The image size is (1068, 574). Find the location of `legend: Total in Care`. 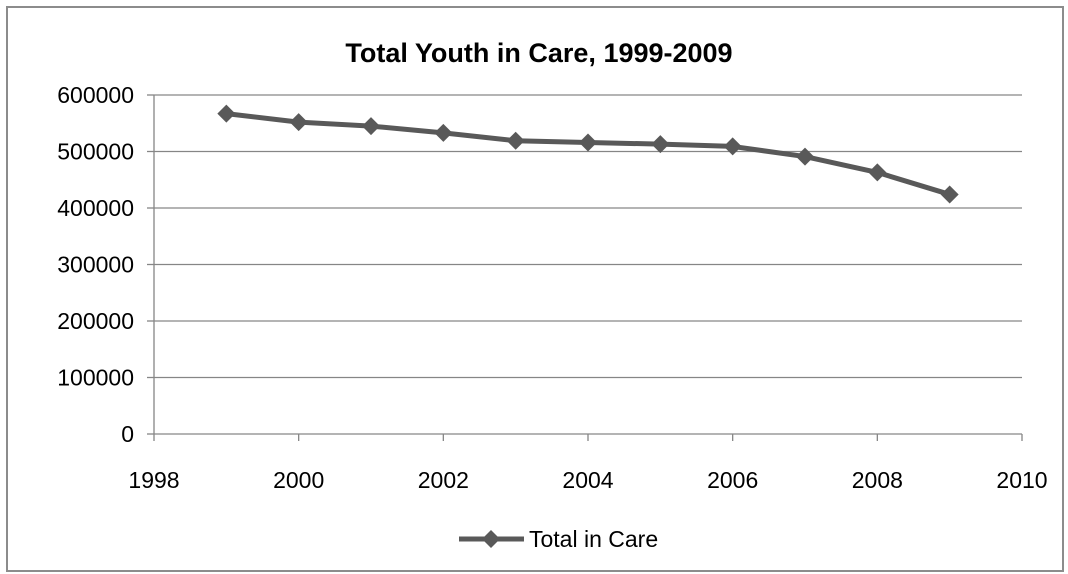

legend: Total in Care is located at coordinates (558, 539).